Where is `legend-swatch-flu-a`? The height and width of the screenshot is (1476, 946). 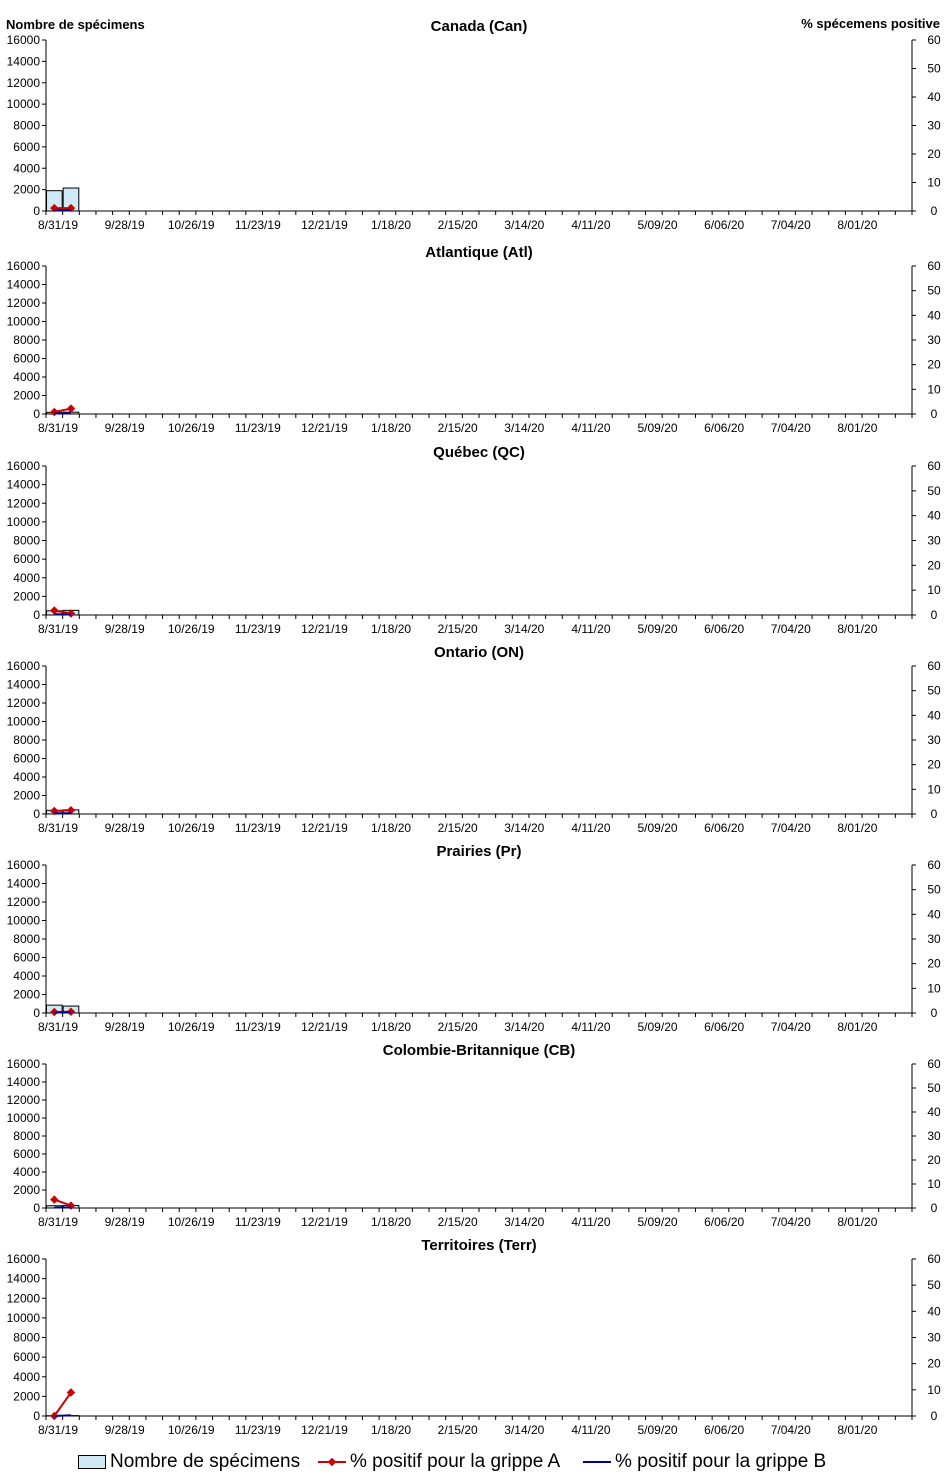 legend-swatch-flu-a is located at coordinates (332, 1462).